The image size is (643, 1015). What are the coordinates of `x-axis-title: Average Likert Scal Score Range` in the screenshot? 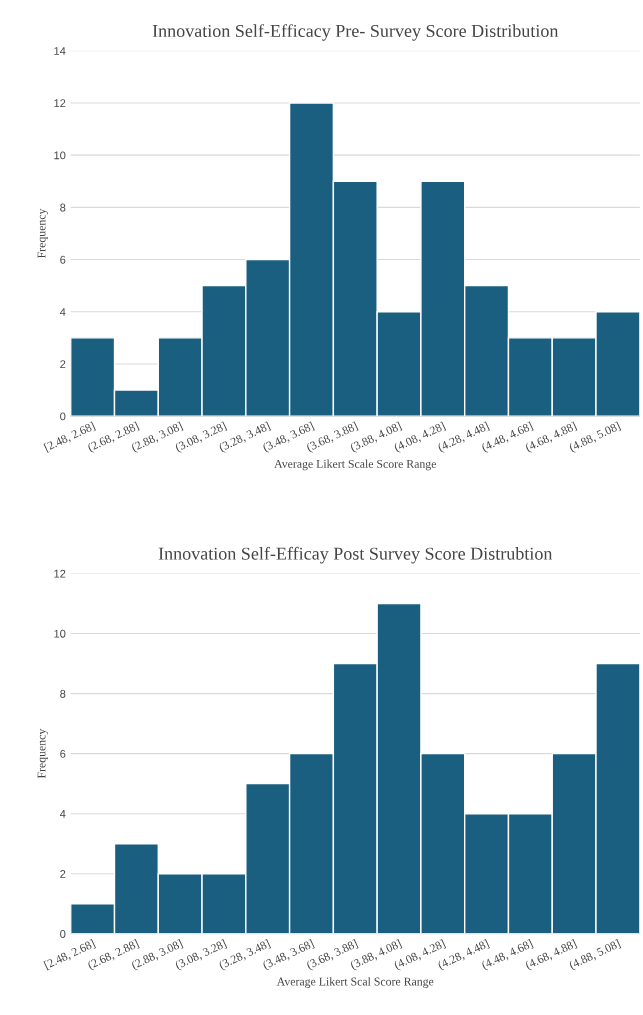 It's located at (355, 982).